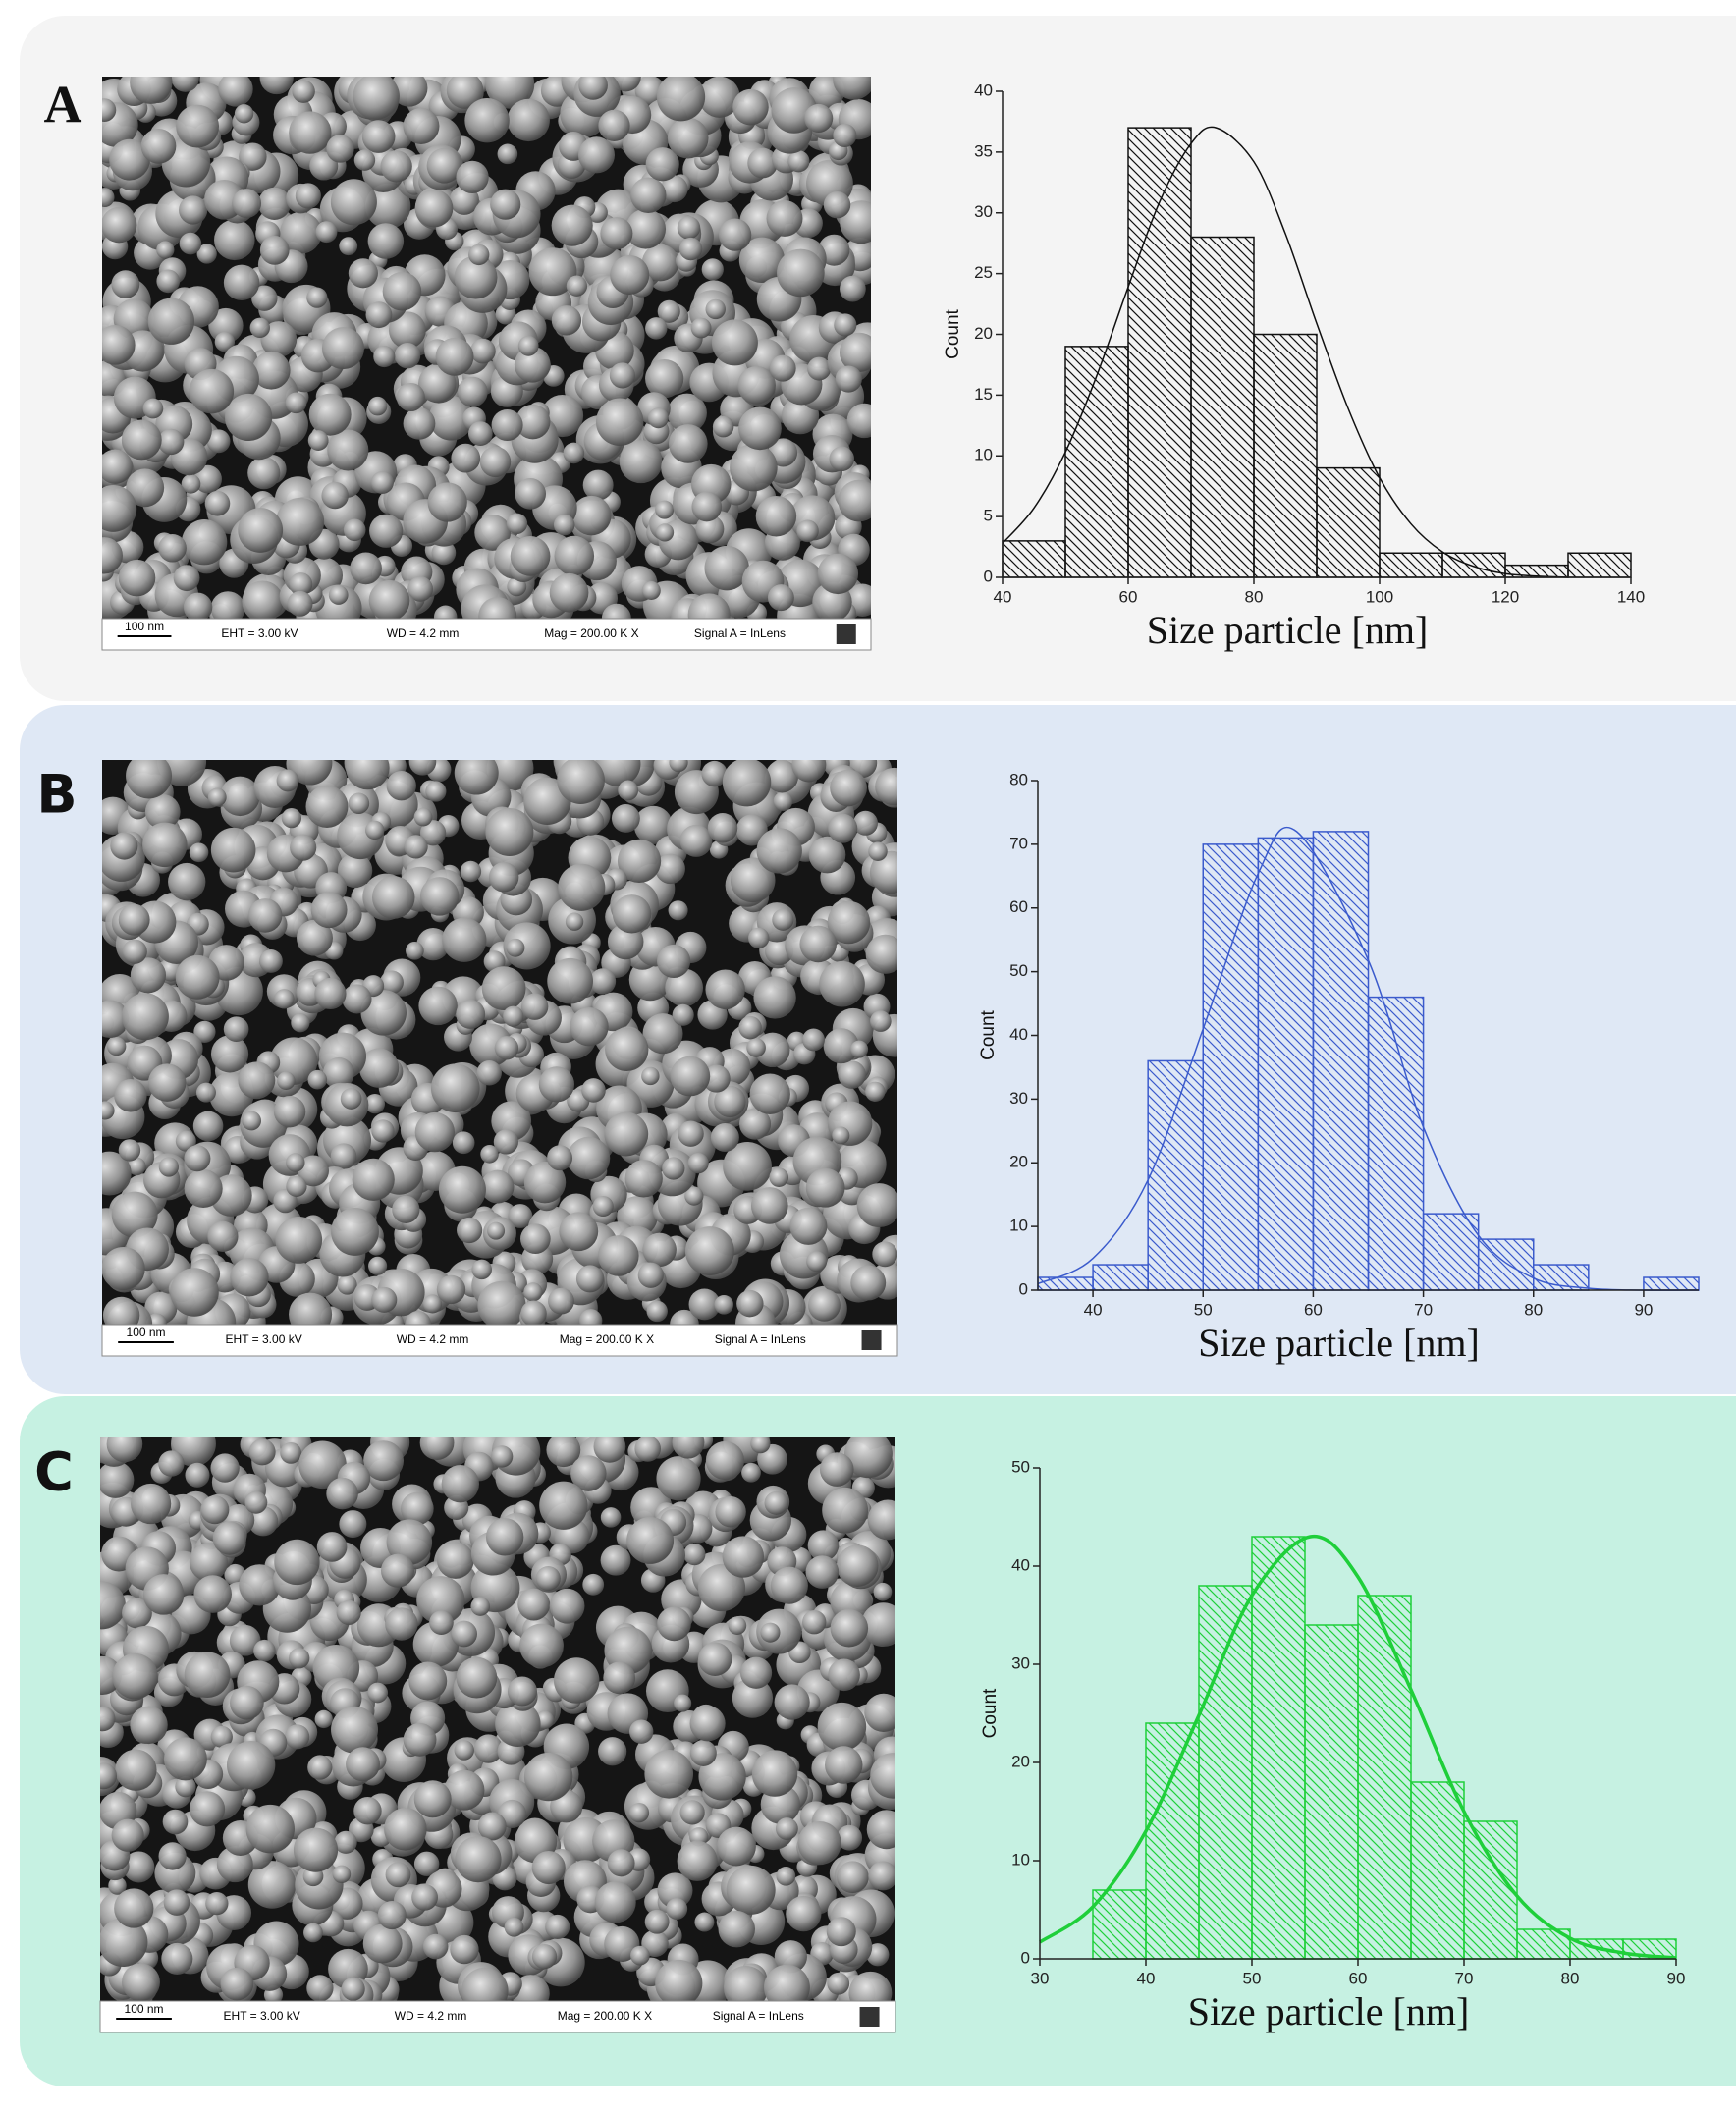  What do you see at coordinates (259, 633) in the screenshot?
I see `info-eht: EHT = 3.00 kV` at bounding box center [259, 633].